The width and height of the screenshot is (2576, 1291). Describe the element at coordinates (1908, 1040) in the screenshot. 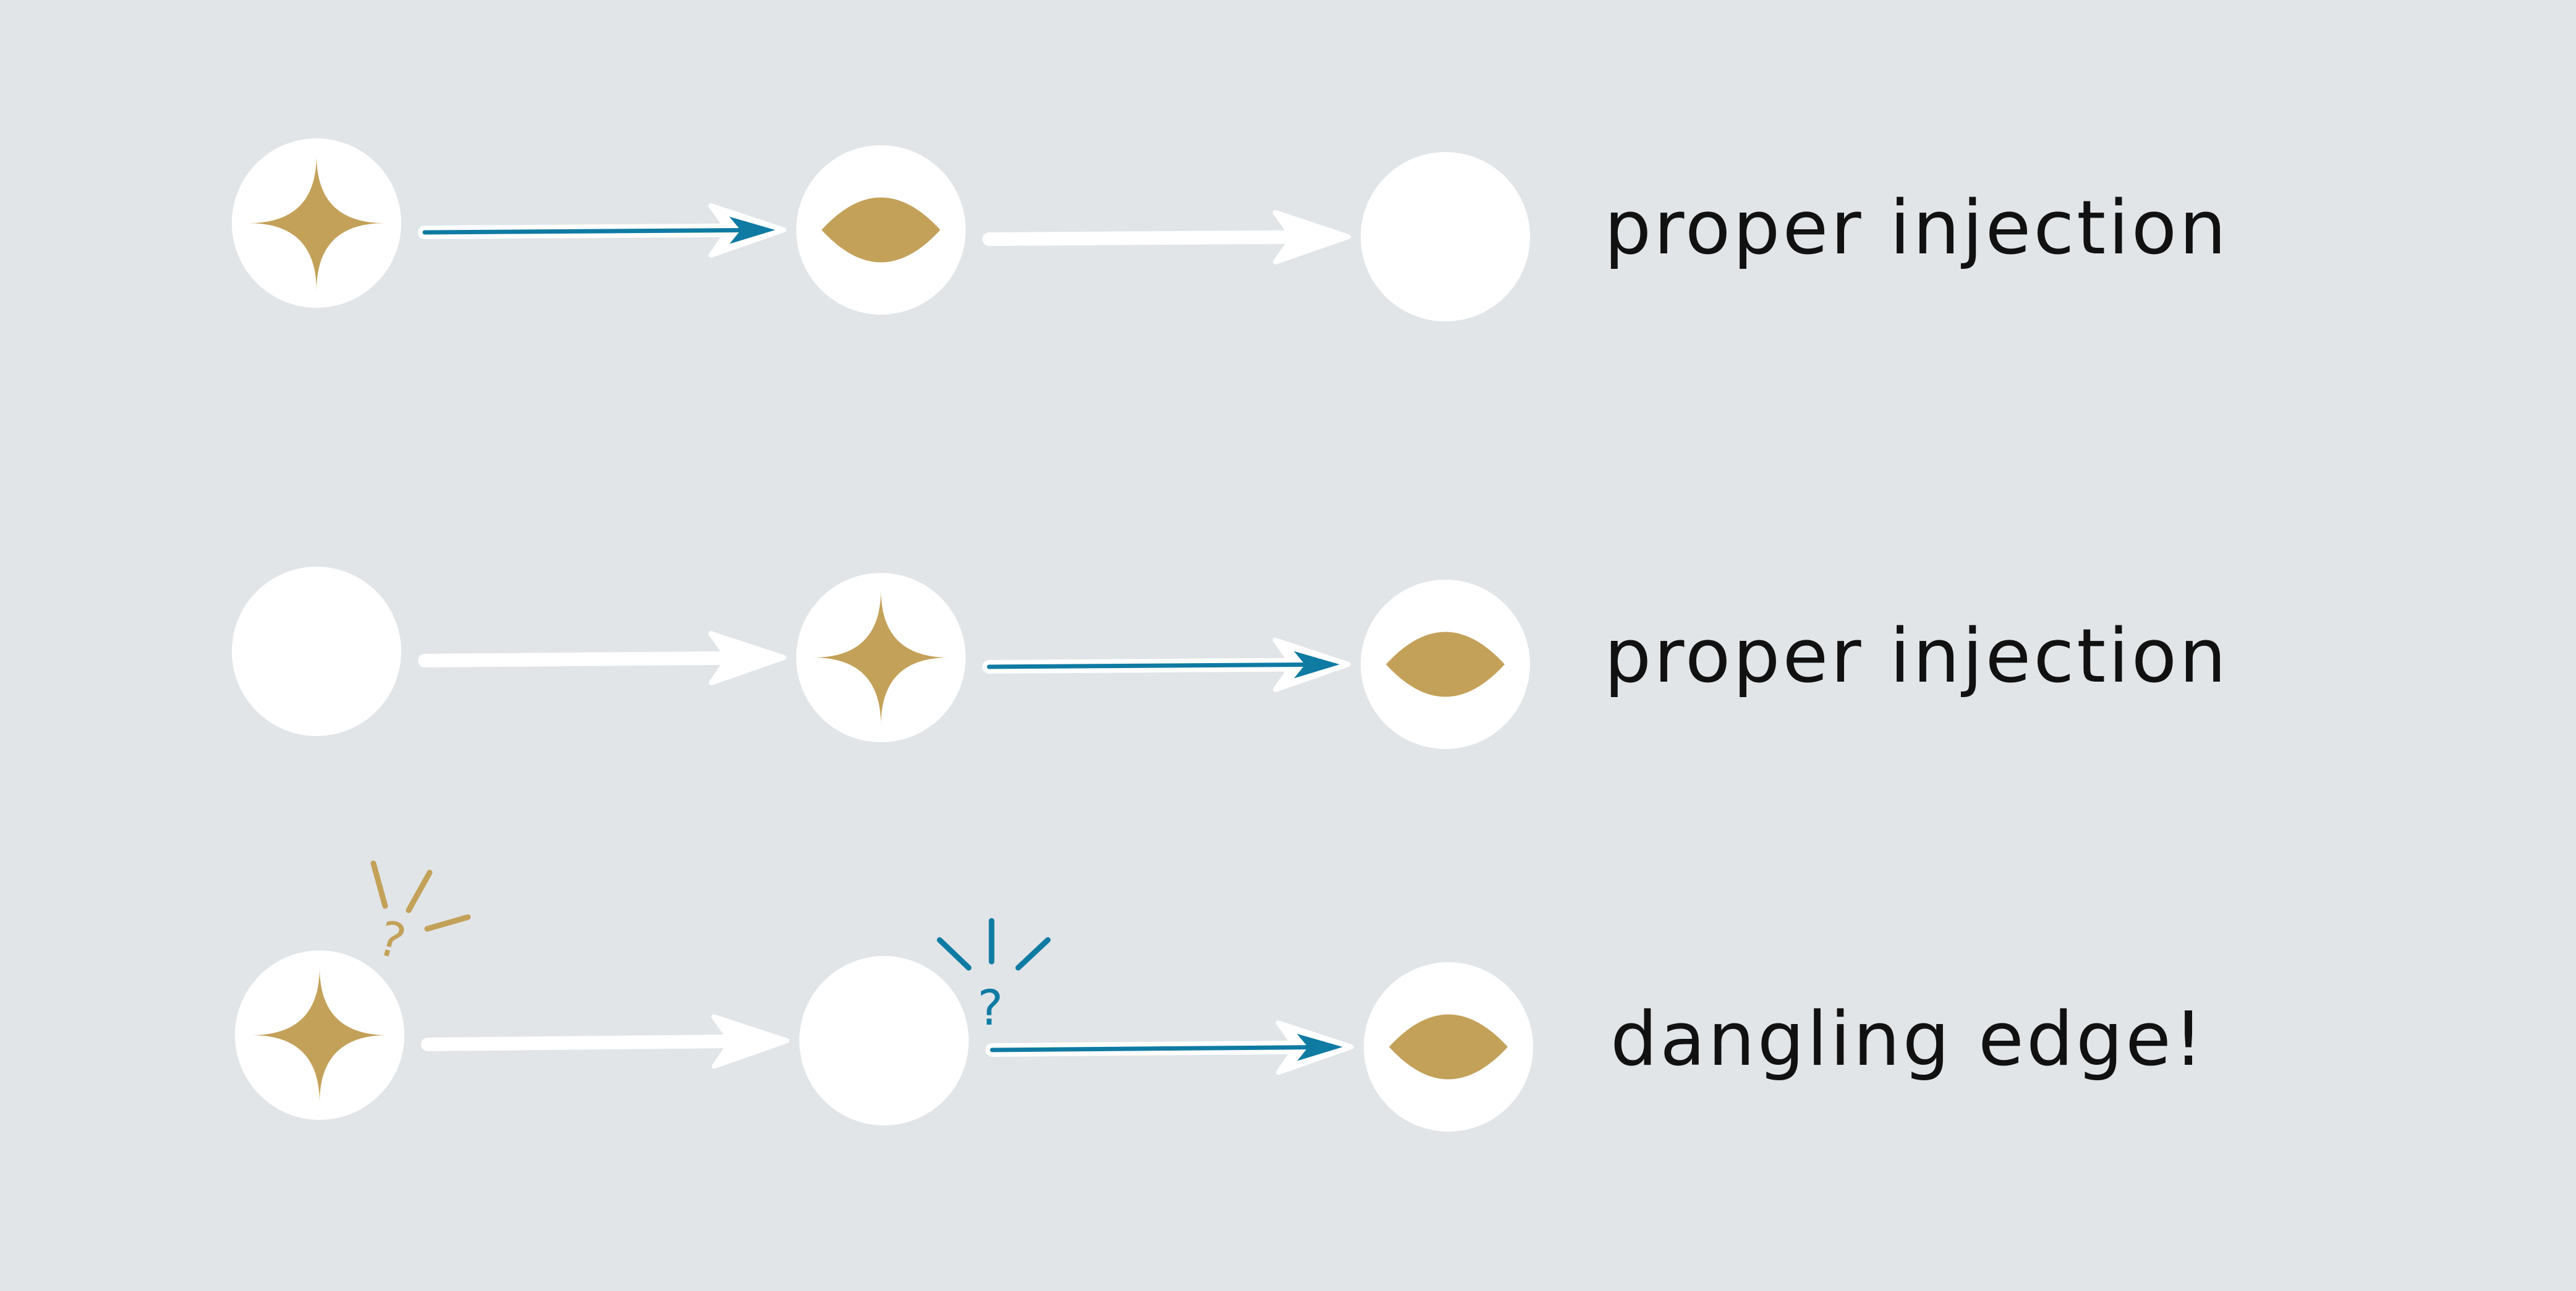

I see `row-3-label: dangling edge!` at that location.